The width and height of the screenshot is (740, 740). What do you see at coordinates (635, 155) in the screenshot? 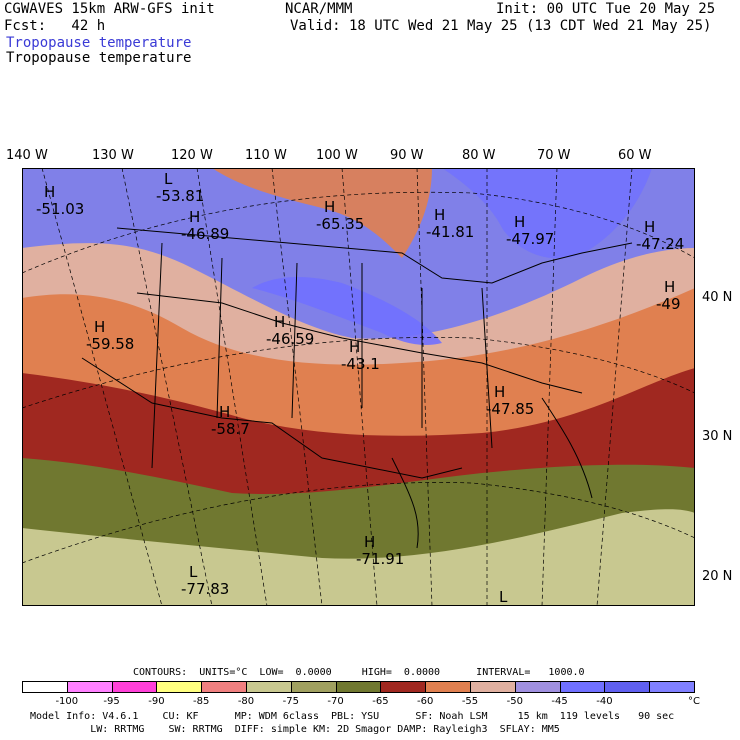
I see `lon-label: 60 W` at bounding box center [635, 155].